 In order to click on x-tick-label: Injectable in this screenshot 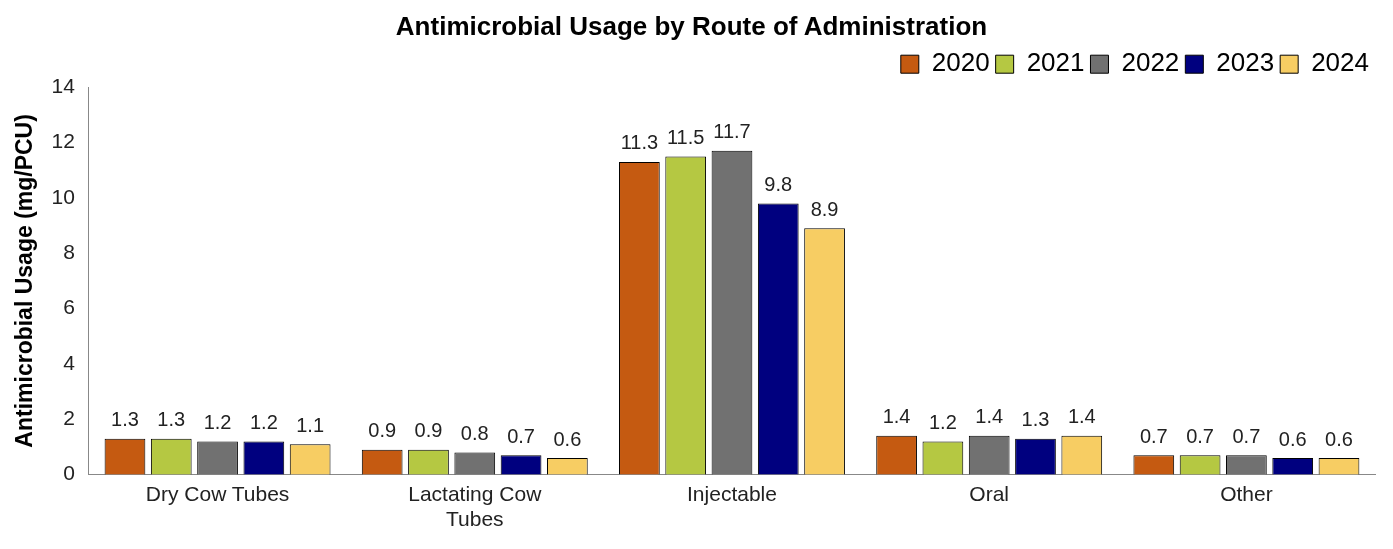, I will do `click(732, 493)`.